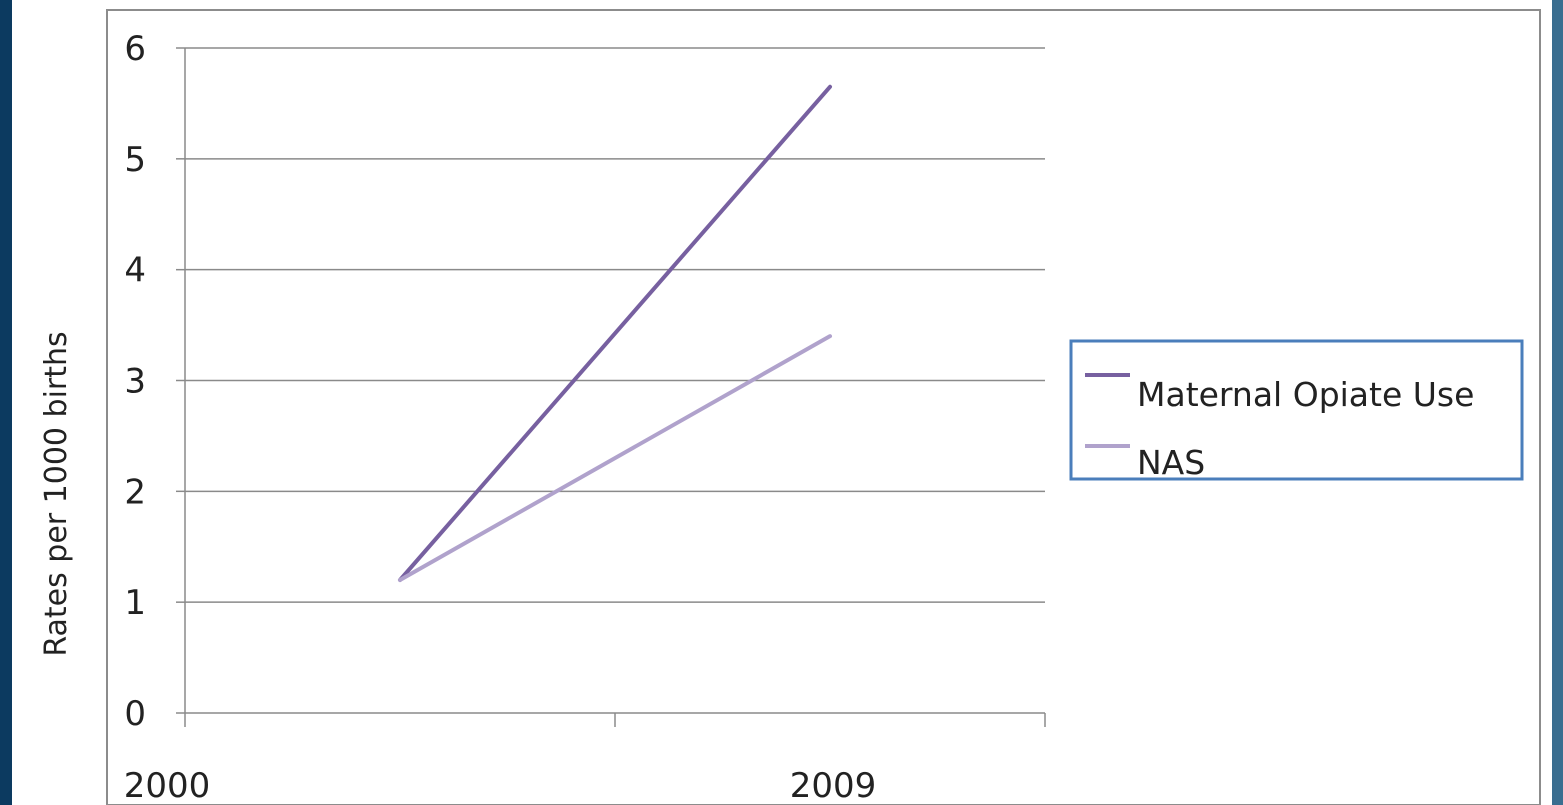  What do you see at coordinates (1171, 462) in the screenshot?
I see `legend-label-1: NAS` at bounding box center [1171, 462].